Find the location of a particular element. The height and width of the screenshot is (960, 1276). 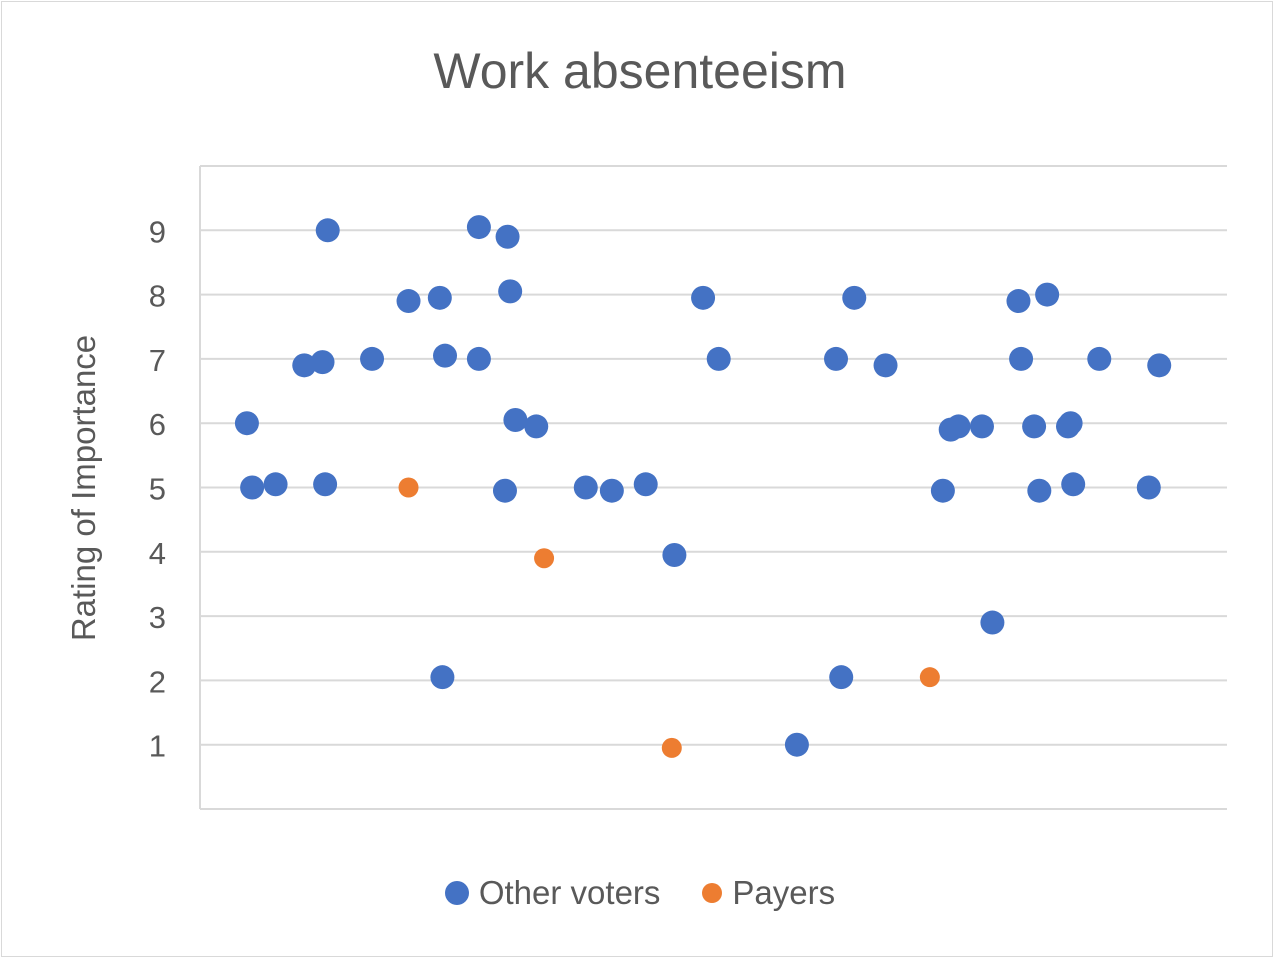

y-tick-label-5: 5 is located at coordinates (157, 489).